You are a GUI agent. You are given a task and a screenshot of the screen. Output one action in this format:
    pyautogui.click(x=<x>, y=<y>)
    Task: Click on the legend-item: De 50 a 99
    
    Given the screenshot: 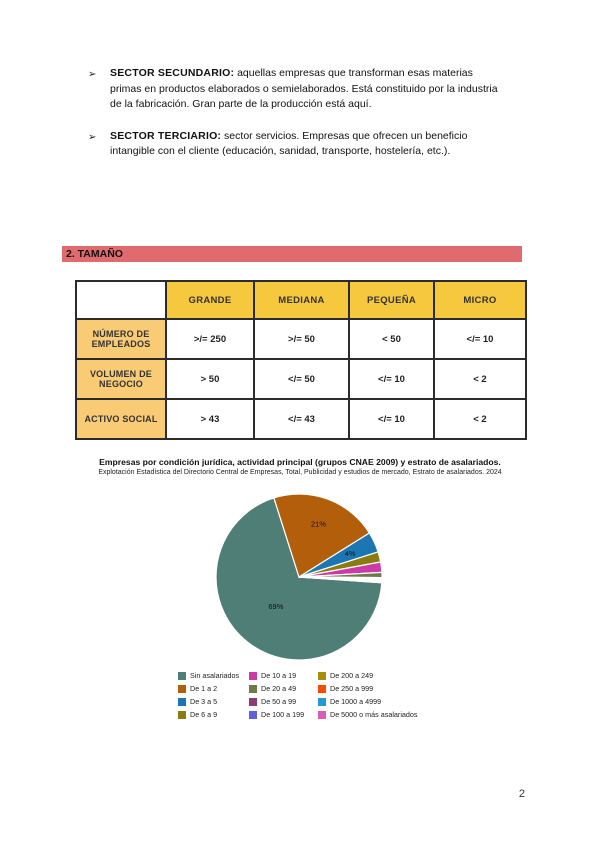 What is the action you would take?
    pyautogui.click(x=283, y=701)
    